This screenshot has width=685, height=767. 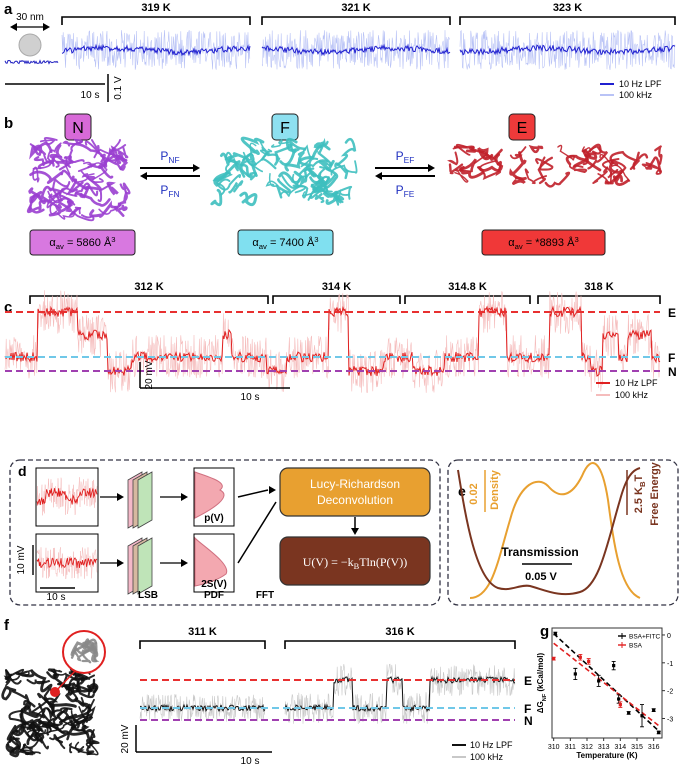 What do you see at coordinates (541, 577) in the screenshot?
I see `label: 0.05 V` at bounding box center [541, 577].